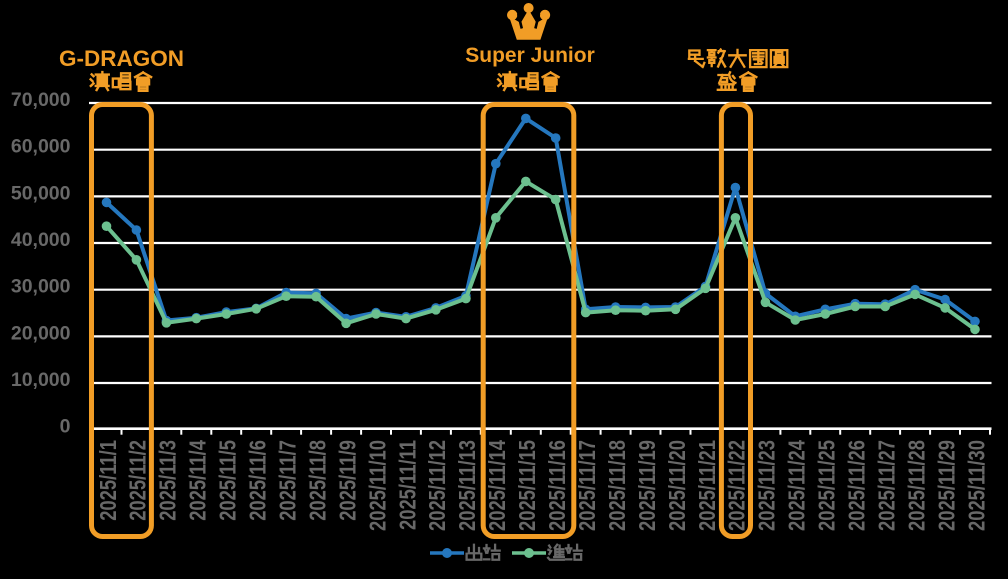 This screenshot has height=579, width=1008. Describe the element at coordinates (707, 485) in the screenshot. I see `svg-text: 2025/11/21` at that location.